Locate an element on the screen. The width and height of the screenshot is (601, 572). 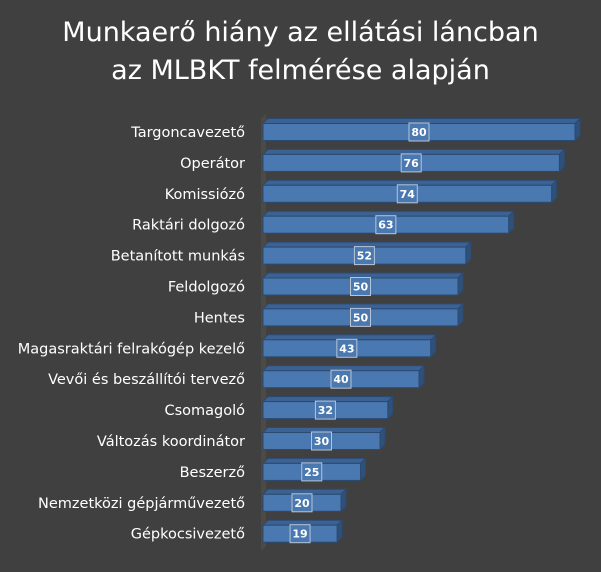
data-label: 40 is located at coordinates (341, 379).